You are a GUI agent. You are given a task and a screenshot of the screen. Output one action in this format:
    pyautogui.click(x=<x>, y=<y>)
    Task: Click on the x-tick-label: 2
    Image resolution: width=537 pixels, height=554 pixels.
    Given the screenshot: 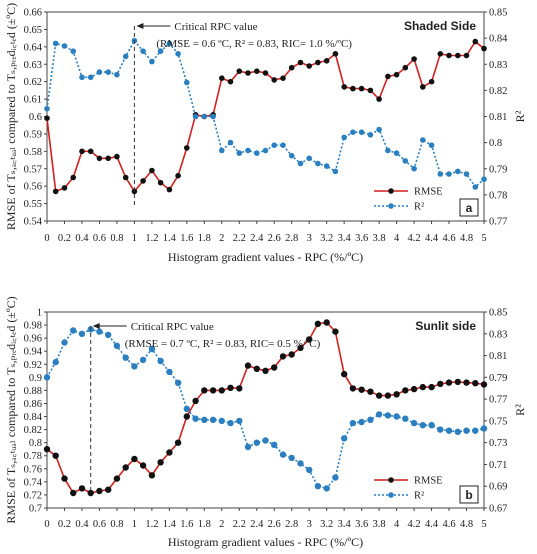 What is the action you would take?
    pyautogui.click(x=221, y=238)
    